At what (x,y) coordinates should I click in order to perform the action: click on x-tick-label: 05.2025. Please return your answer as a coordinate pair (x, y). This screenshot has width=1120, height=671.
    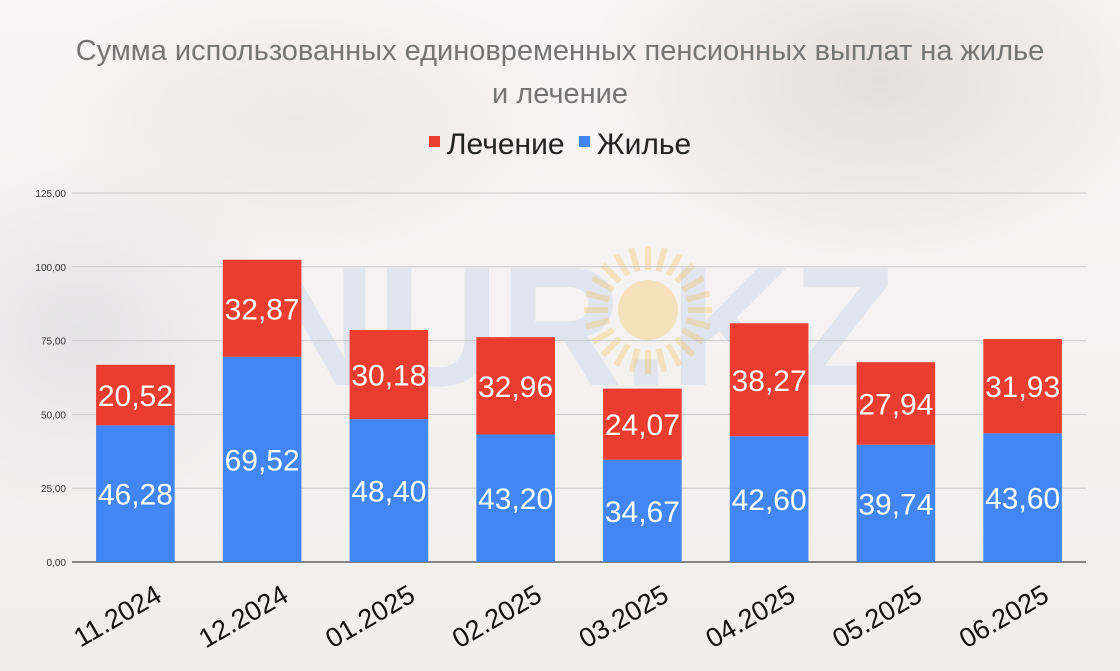
    Looking at the image, I should click on (877, 616).